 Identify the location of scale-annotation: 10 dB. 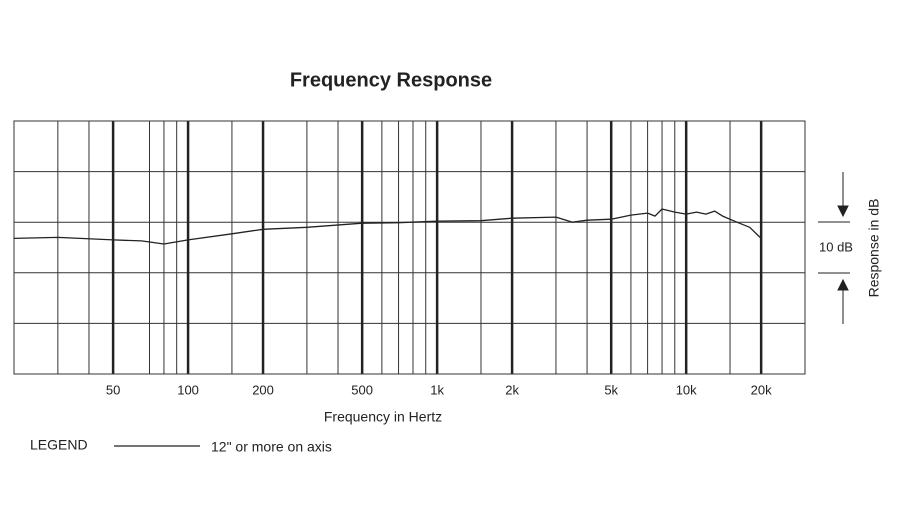
(836, 246).